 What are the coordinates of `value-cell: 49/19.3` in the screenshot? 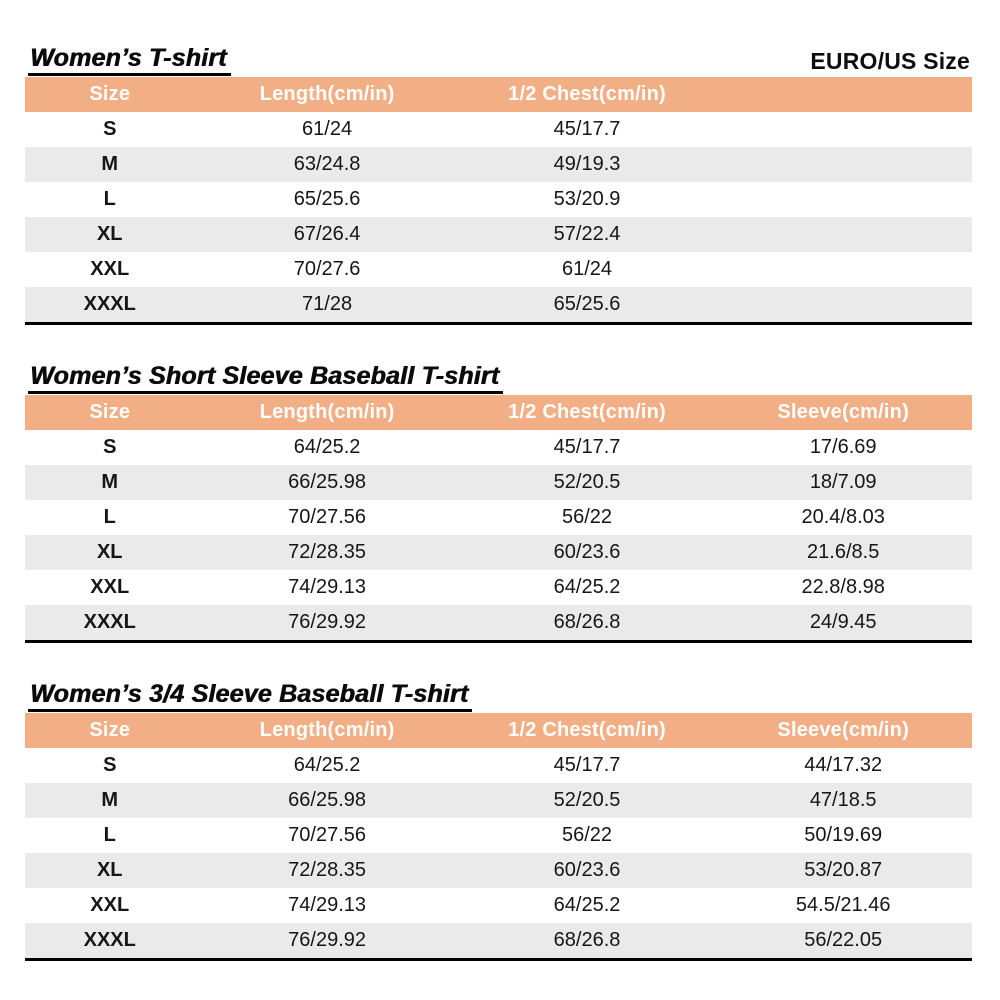 It's located at (587, 164).